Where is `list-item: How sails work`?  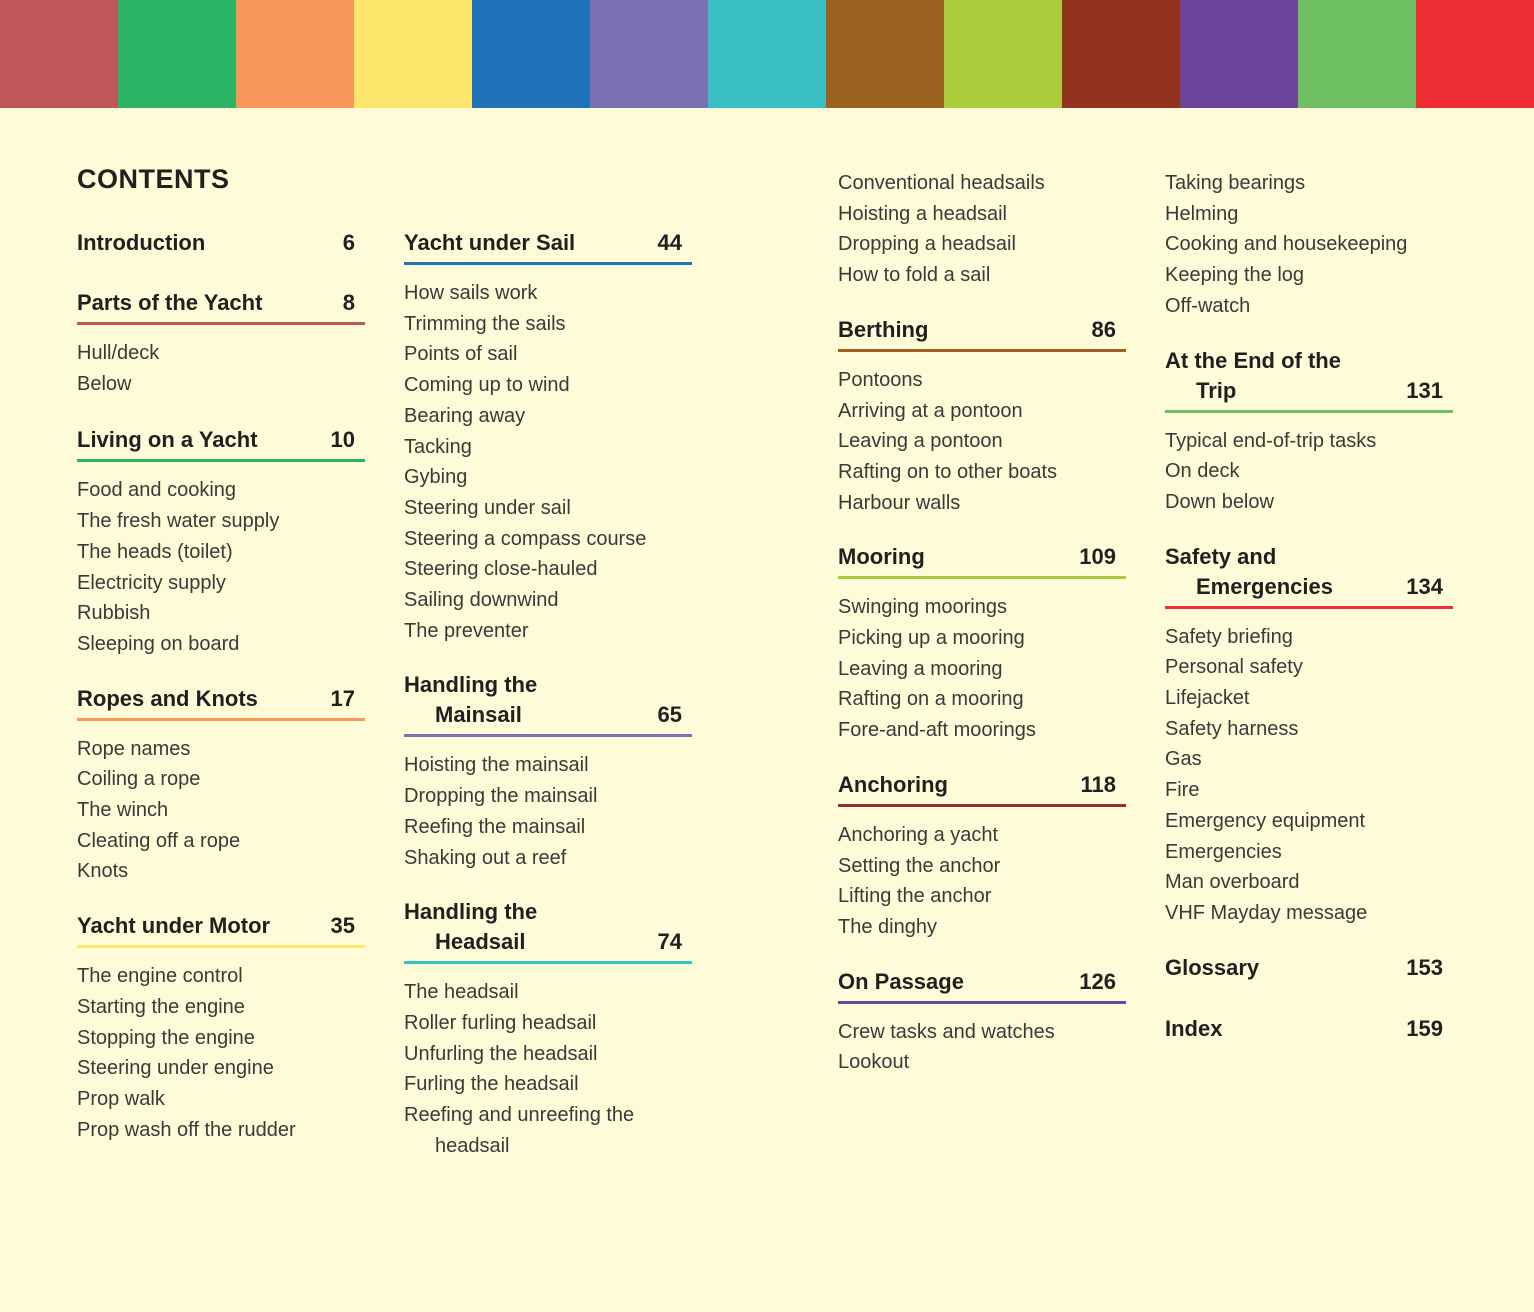 list-item: How sails work is located at coordinates (471, 293).